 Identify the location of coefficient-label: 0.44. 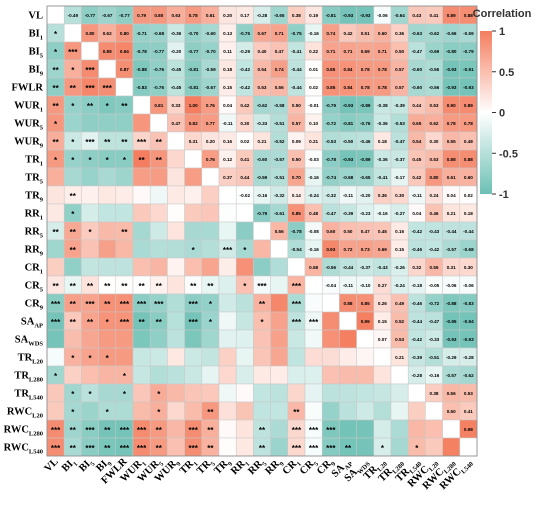
(244, 177).